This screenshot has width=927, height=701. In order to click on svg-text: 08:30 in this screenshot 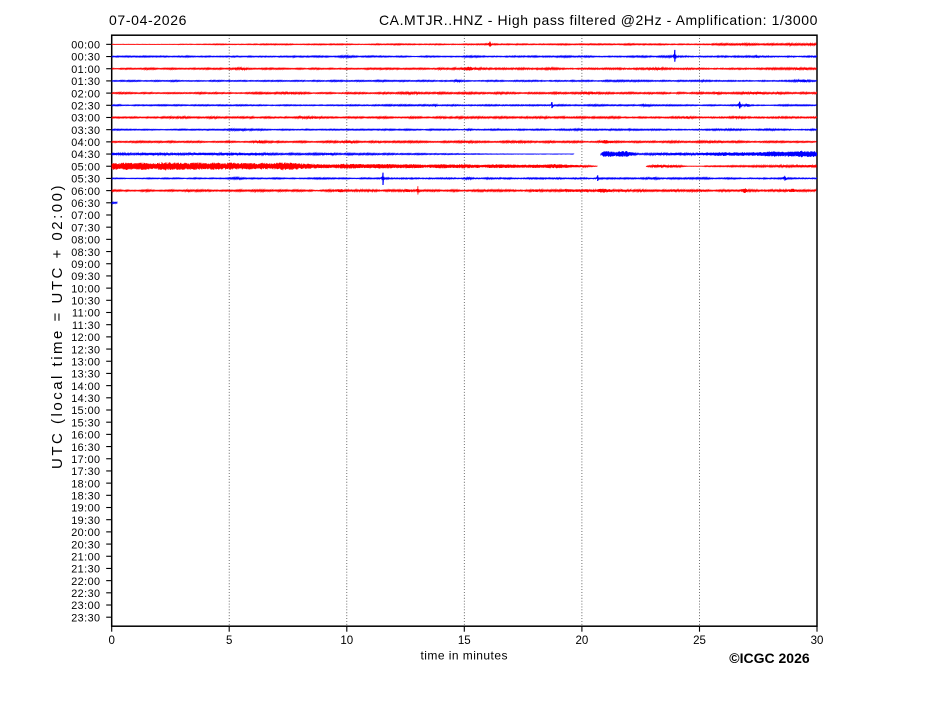, I will do `click(85, 253)`.